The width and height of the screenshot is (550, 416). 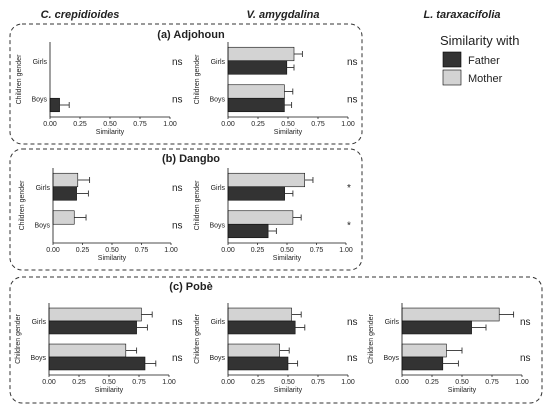 I want to click on x-tick-label-site2-chart1-2: 0.50, so click(x=288, y=382).